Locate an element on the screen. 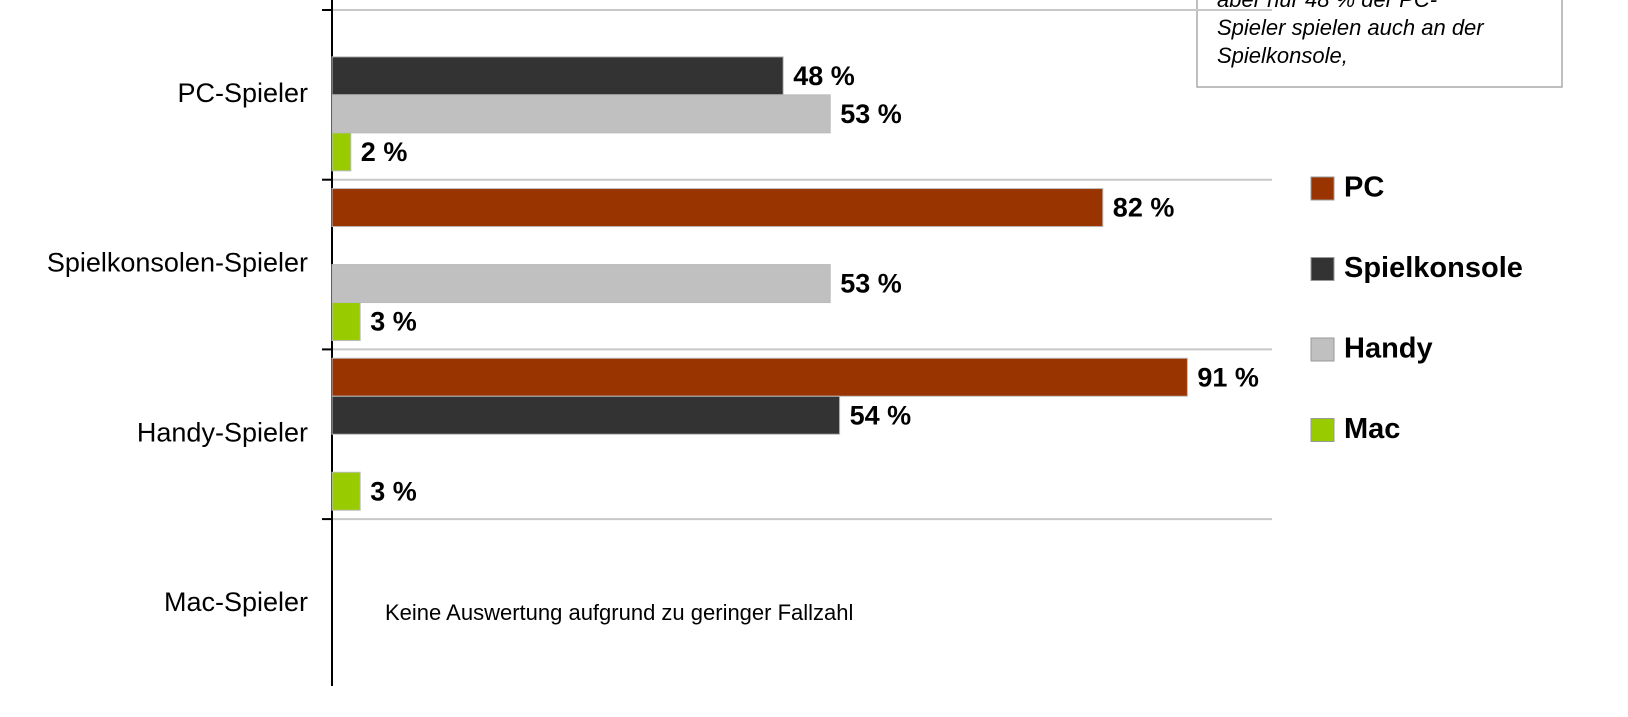 This screenshot has height=717, width=1628. data-label: 82 % is located at coordinates (1144, 208).